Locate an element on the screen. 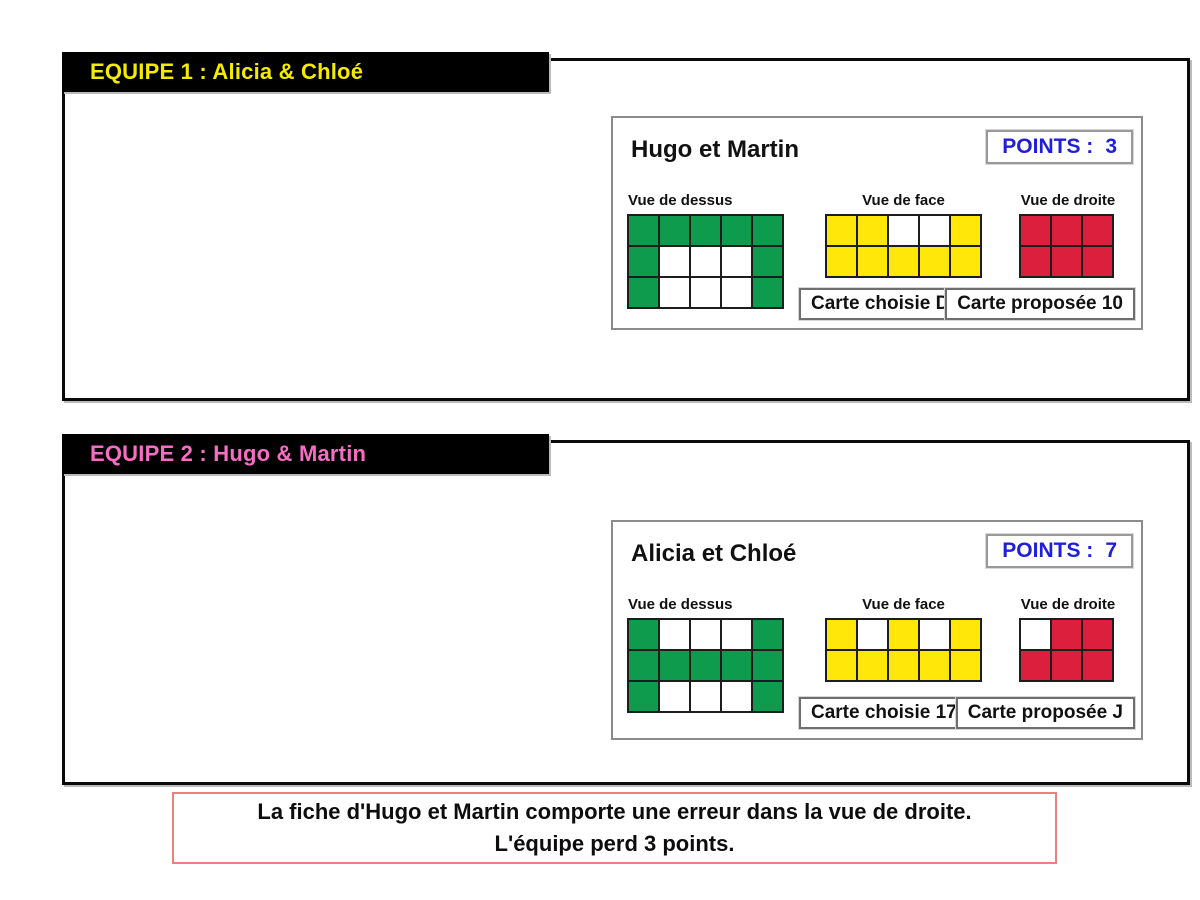 The height and width of the screenshot is (900, 1200). message-line-2: L'équipe perd 3 points. is located at coordinates (614, 843).